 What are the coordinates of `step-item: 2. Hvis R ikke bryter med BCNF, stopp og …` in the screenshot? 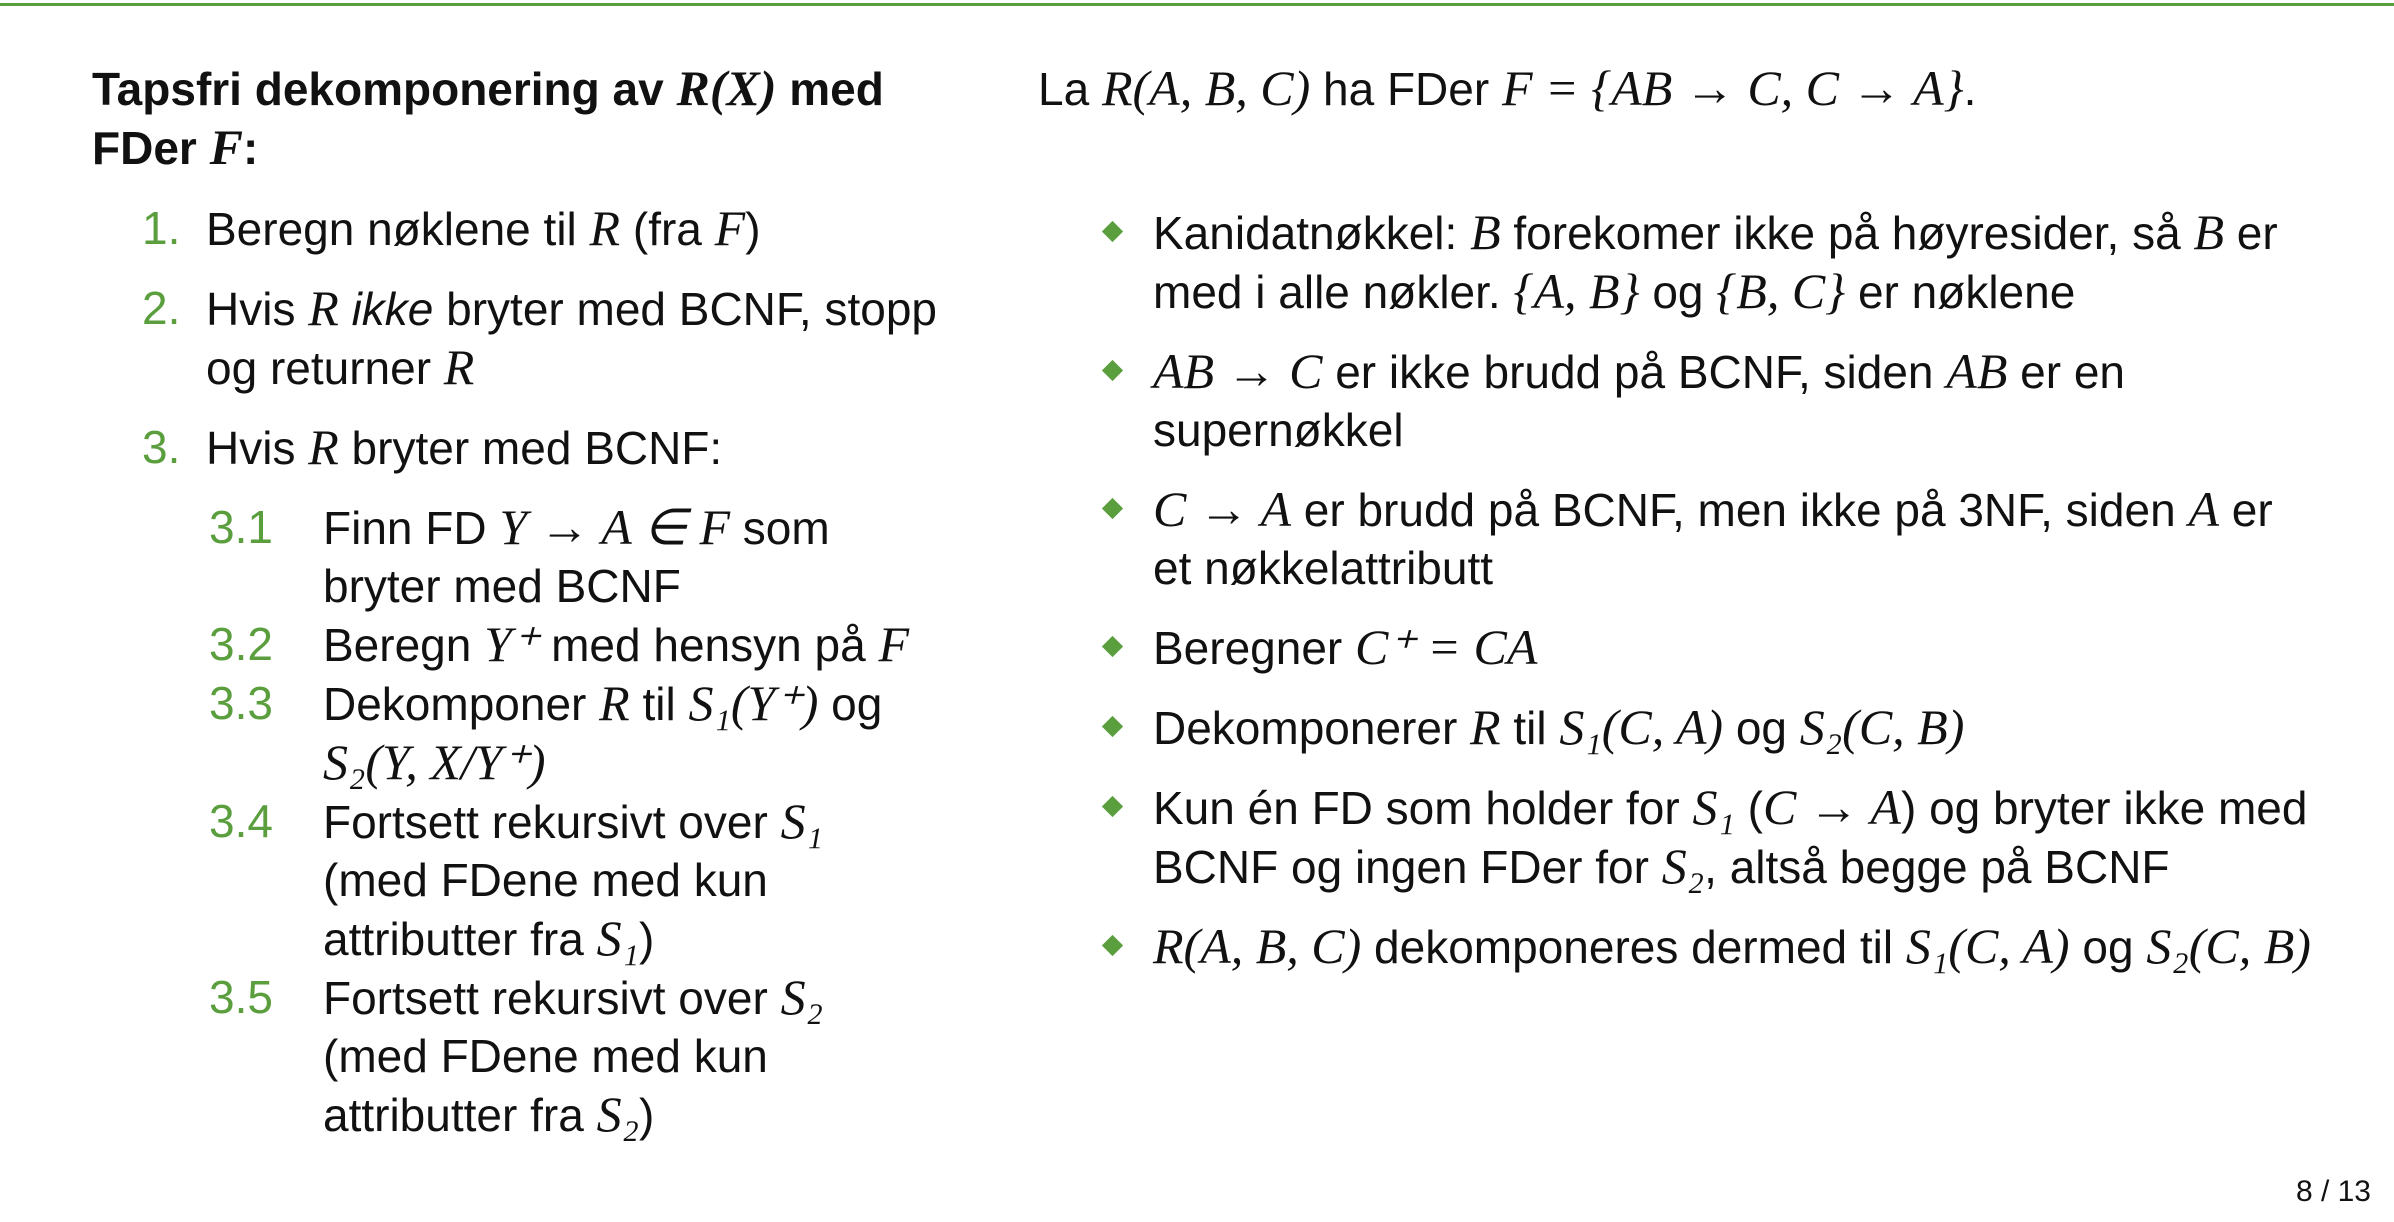 It's located at (532, 338).